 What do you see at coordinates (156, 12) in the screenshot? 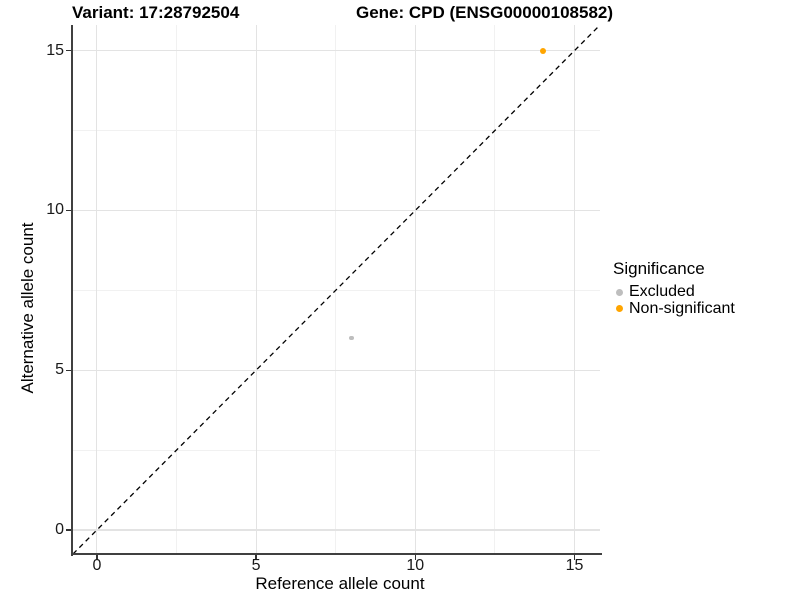
I see `plot-title-variant: Variant: 17:28792504` at bounding box center [156, 12].